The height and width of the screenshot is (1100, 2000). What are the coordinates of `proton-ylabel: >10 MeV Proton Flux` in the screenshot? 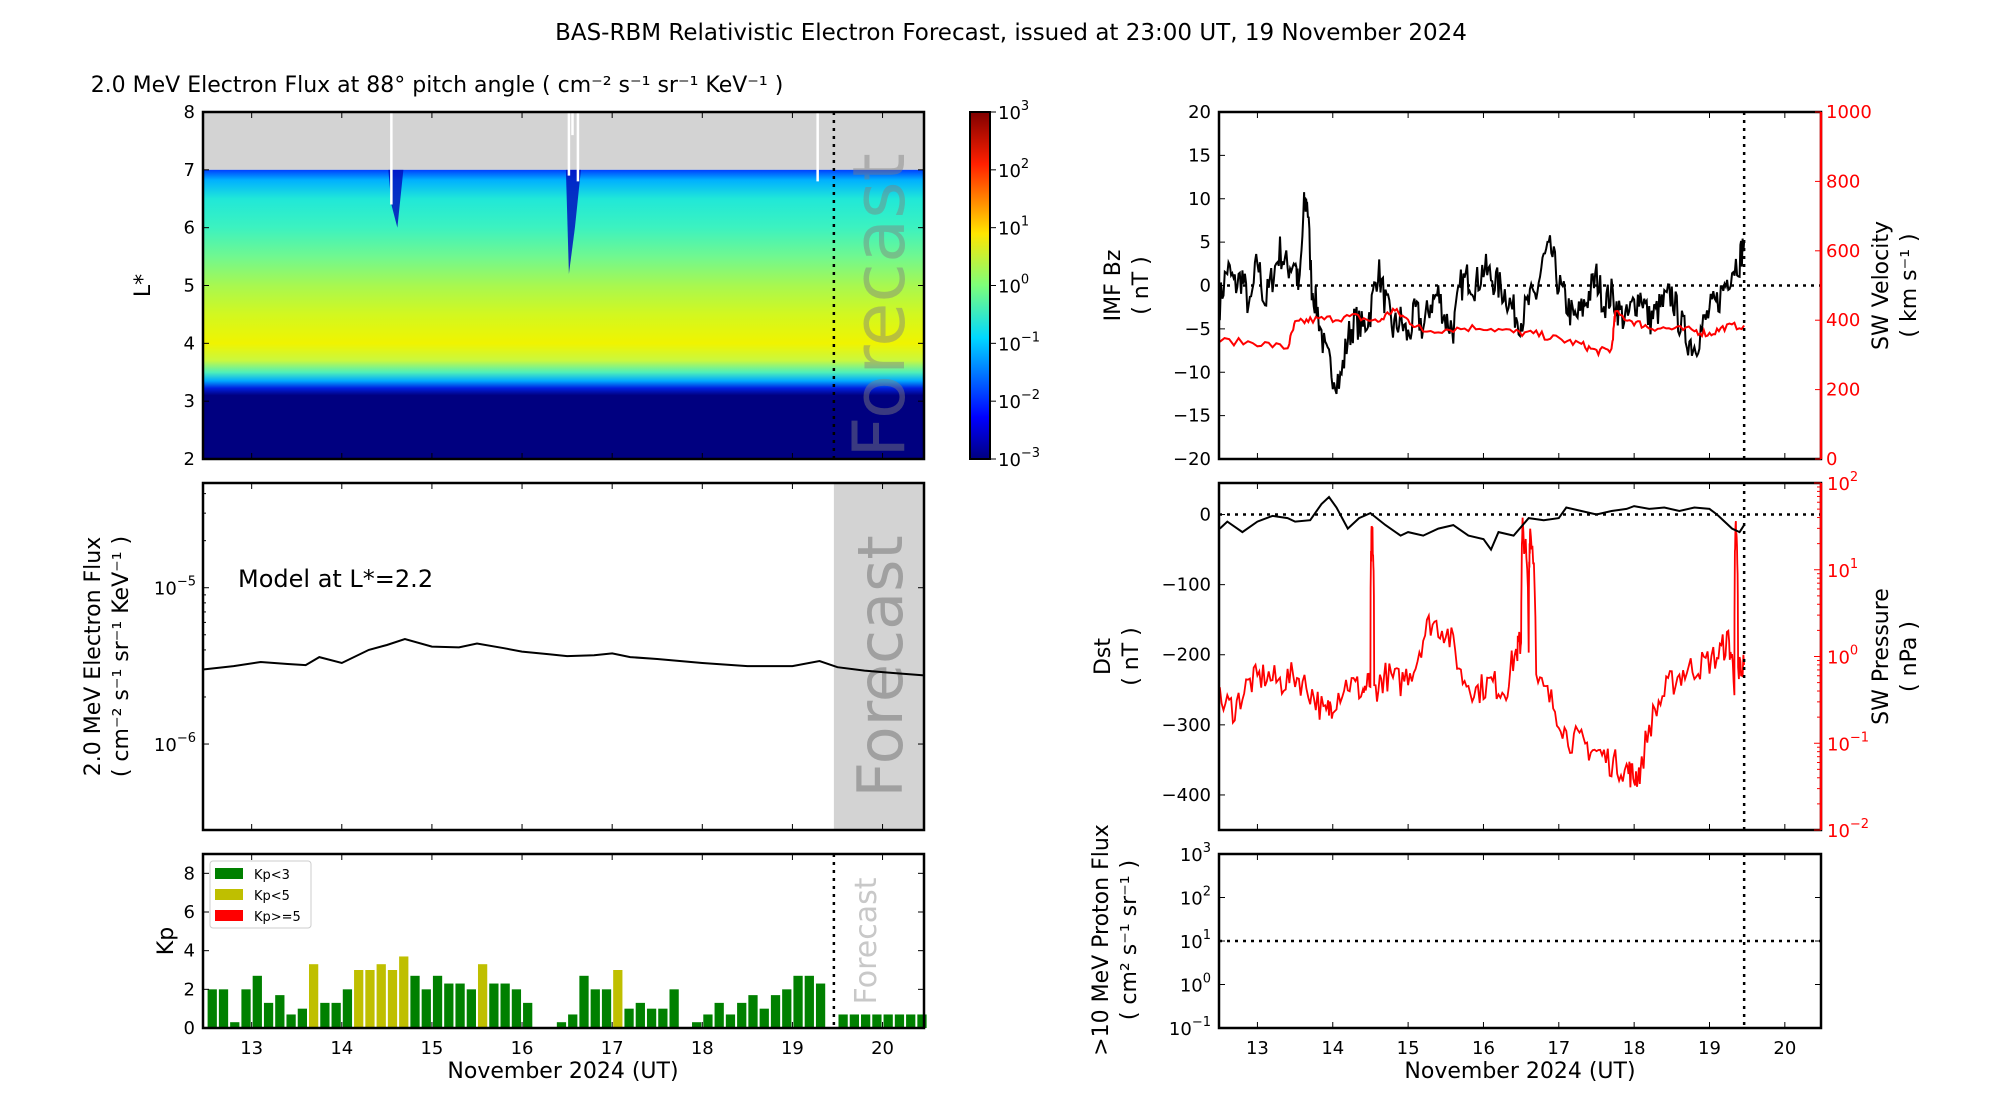 It's located at (1101, 940).